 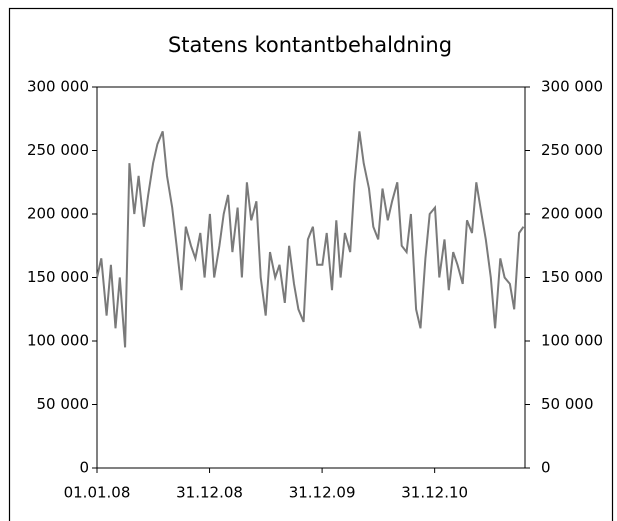 What do you see at coordinates (572, 277) in the screenshot?
I see `y2-tick-label: 150 000` at bounding box center [572, 277].